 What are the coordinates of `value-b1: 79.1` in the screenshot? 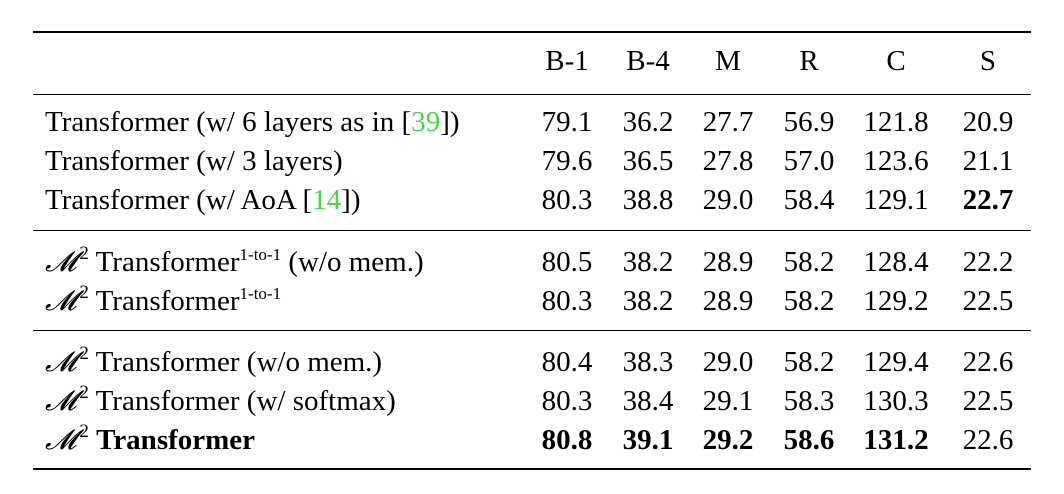 It's located at (567, 122).